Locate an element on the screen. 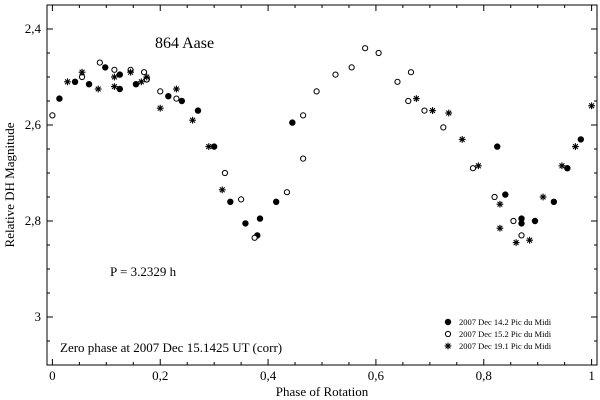  legend-label-1: 2007 Dec 14.2 Pic du Midi is located at coordinates (505, 322).